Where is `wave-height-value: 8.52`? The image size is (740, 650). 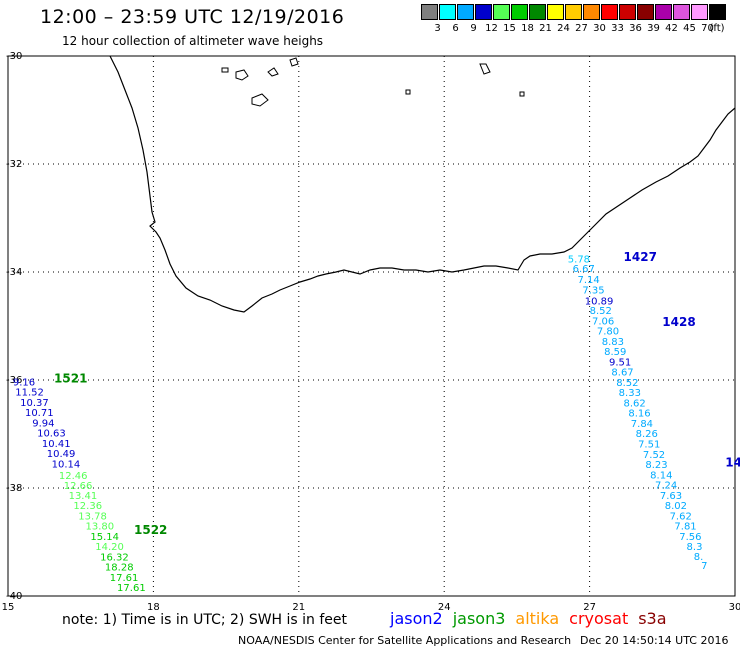 wave-height-value: 8.52 is located at coordinates (601, 311).